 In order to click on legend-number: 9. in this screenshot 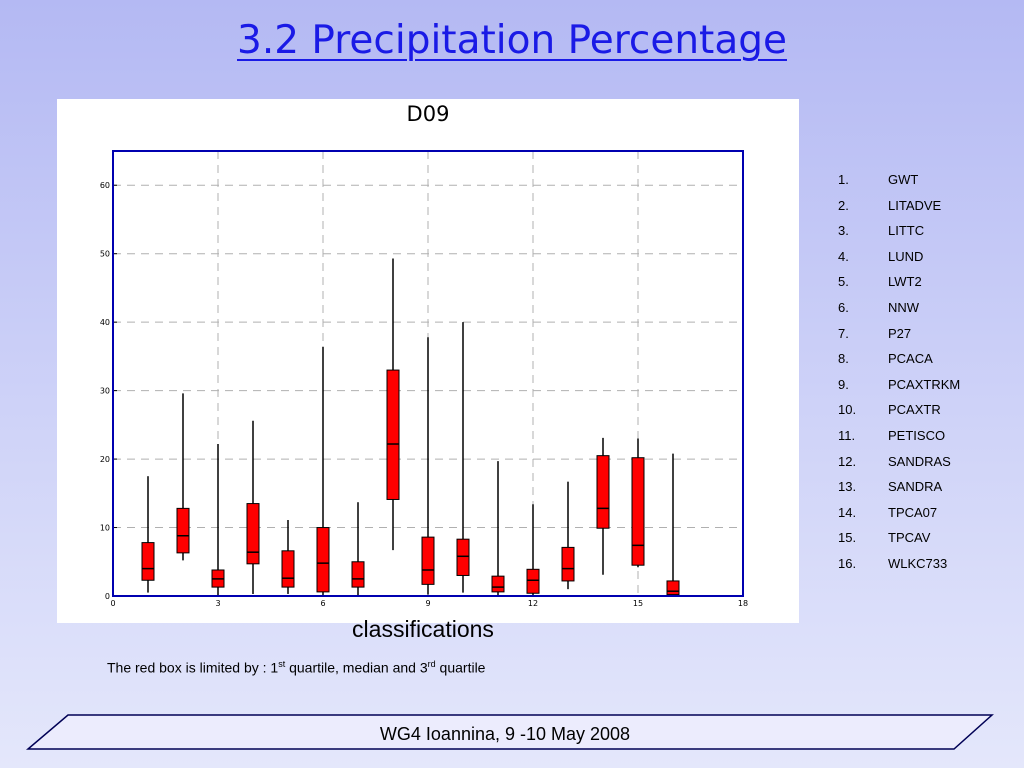, I will do `click(843, 384)`.